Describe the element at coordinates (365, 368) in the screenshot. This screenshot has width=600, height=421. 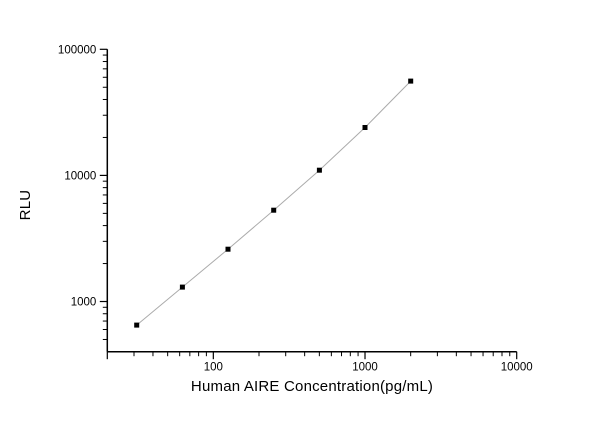
I see `x-axis-tick-label: 1000` at that location.